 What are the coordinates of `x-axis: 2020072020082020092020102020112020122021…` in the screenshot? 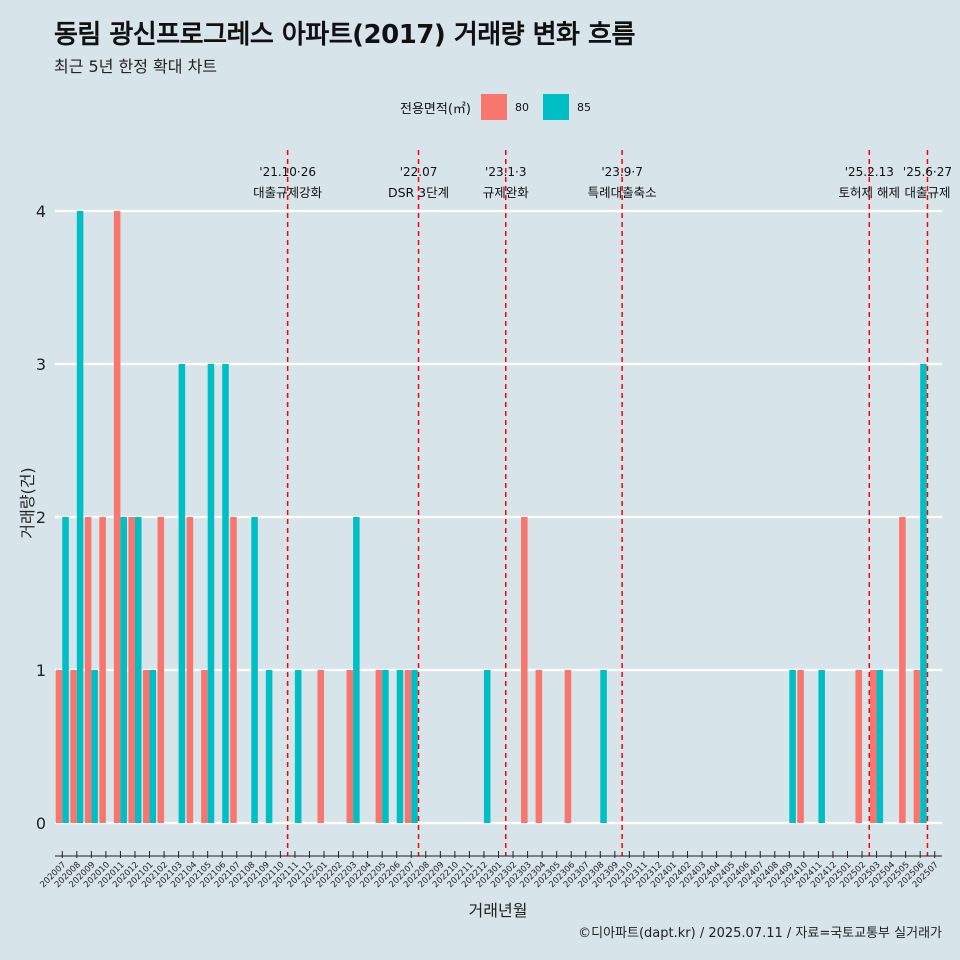 It's located at (490, 870).